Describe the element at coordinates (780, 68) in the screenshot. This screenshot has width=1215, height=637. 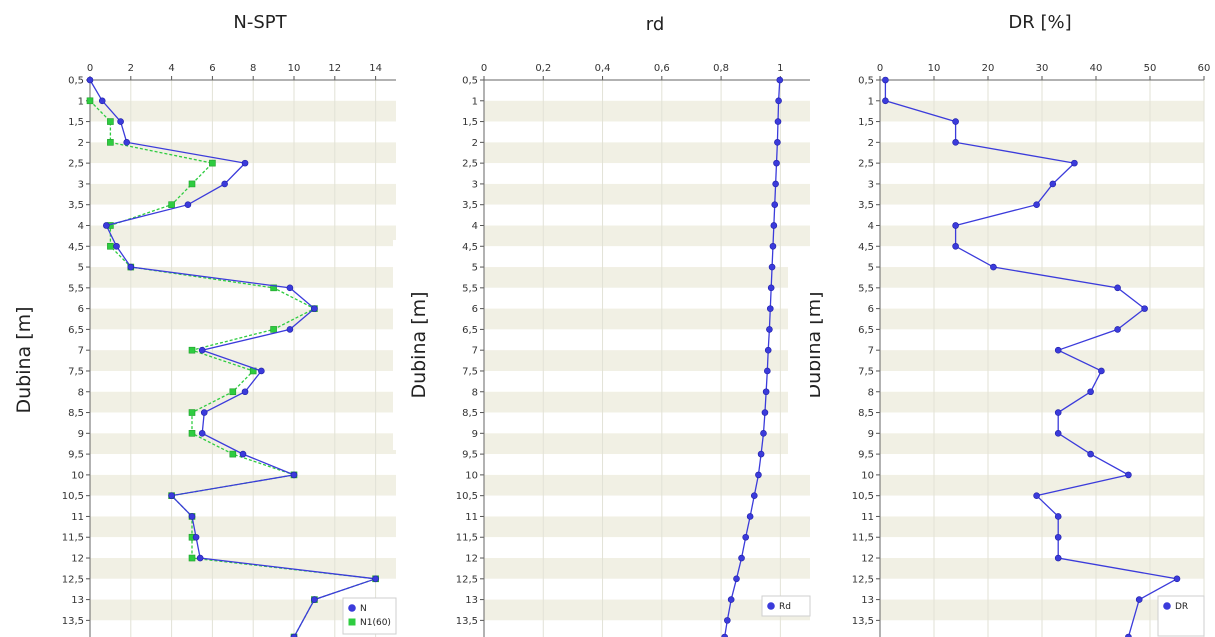
I see `x-tick-label: 1` at that location.